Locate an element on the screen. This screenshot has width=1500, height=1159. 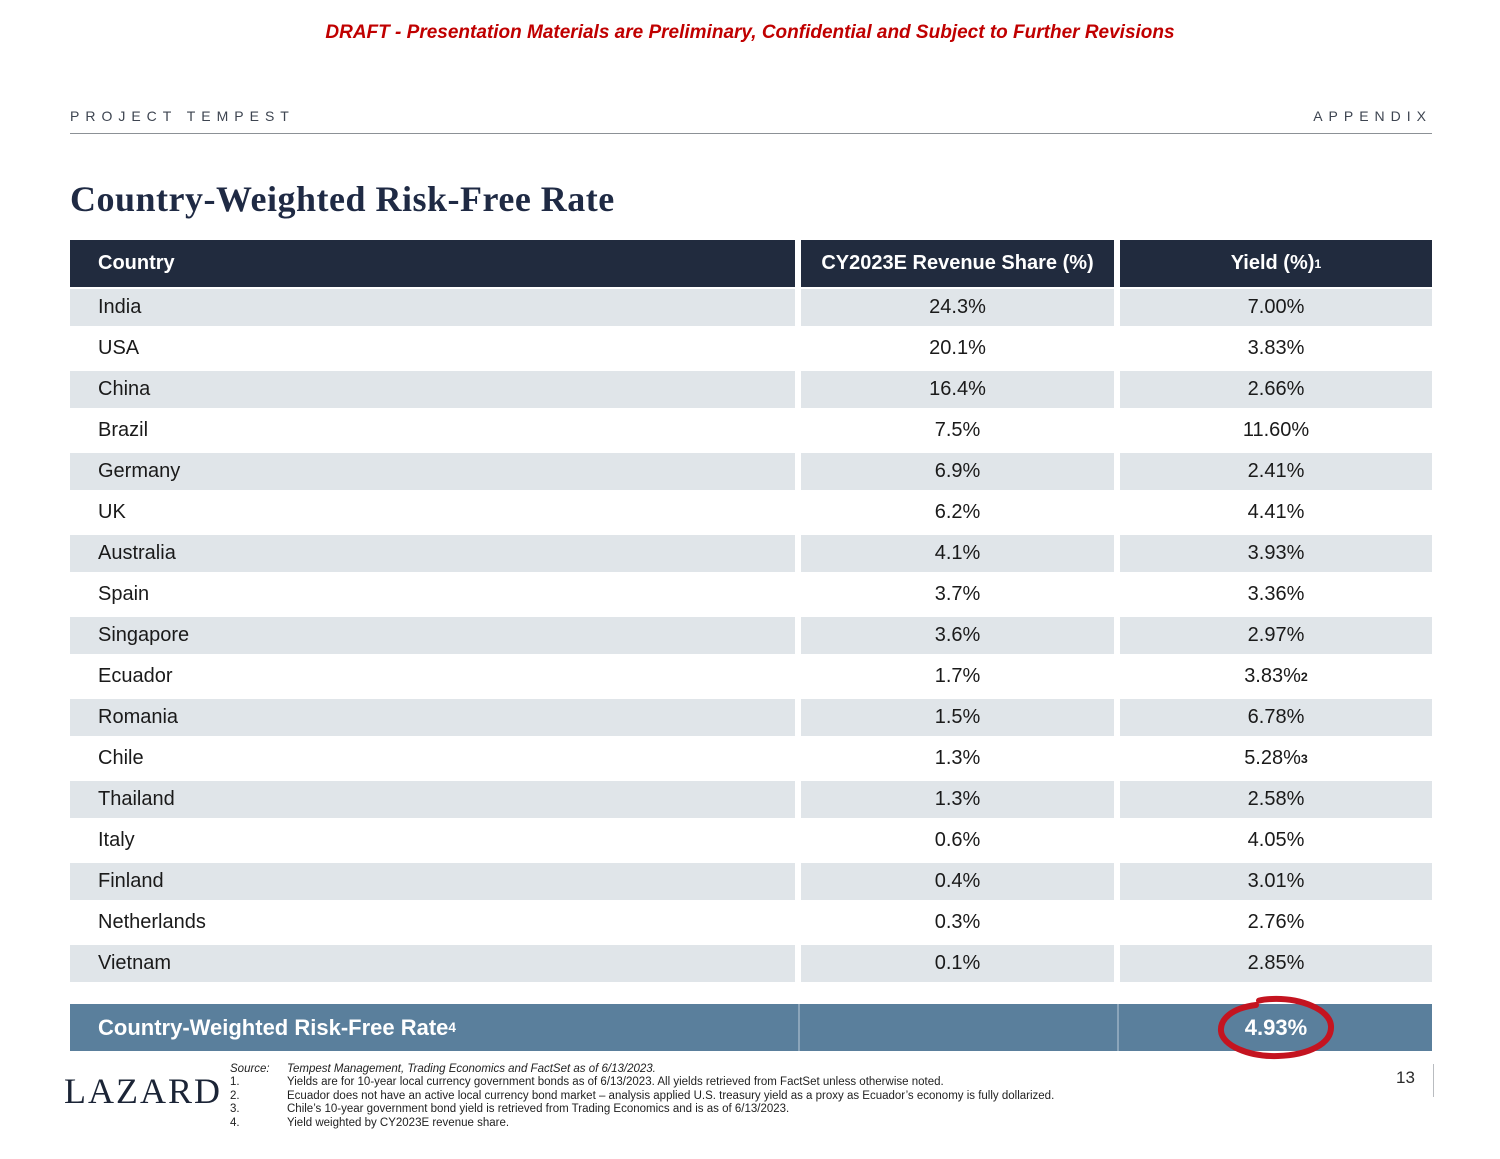
yield-cell: 2.66% is located at coordinates (1276, 389).